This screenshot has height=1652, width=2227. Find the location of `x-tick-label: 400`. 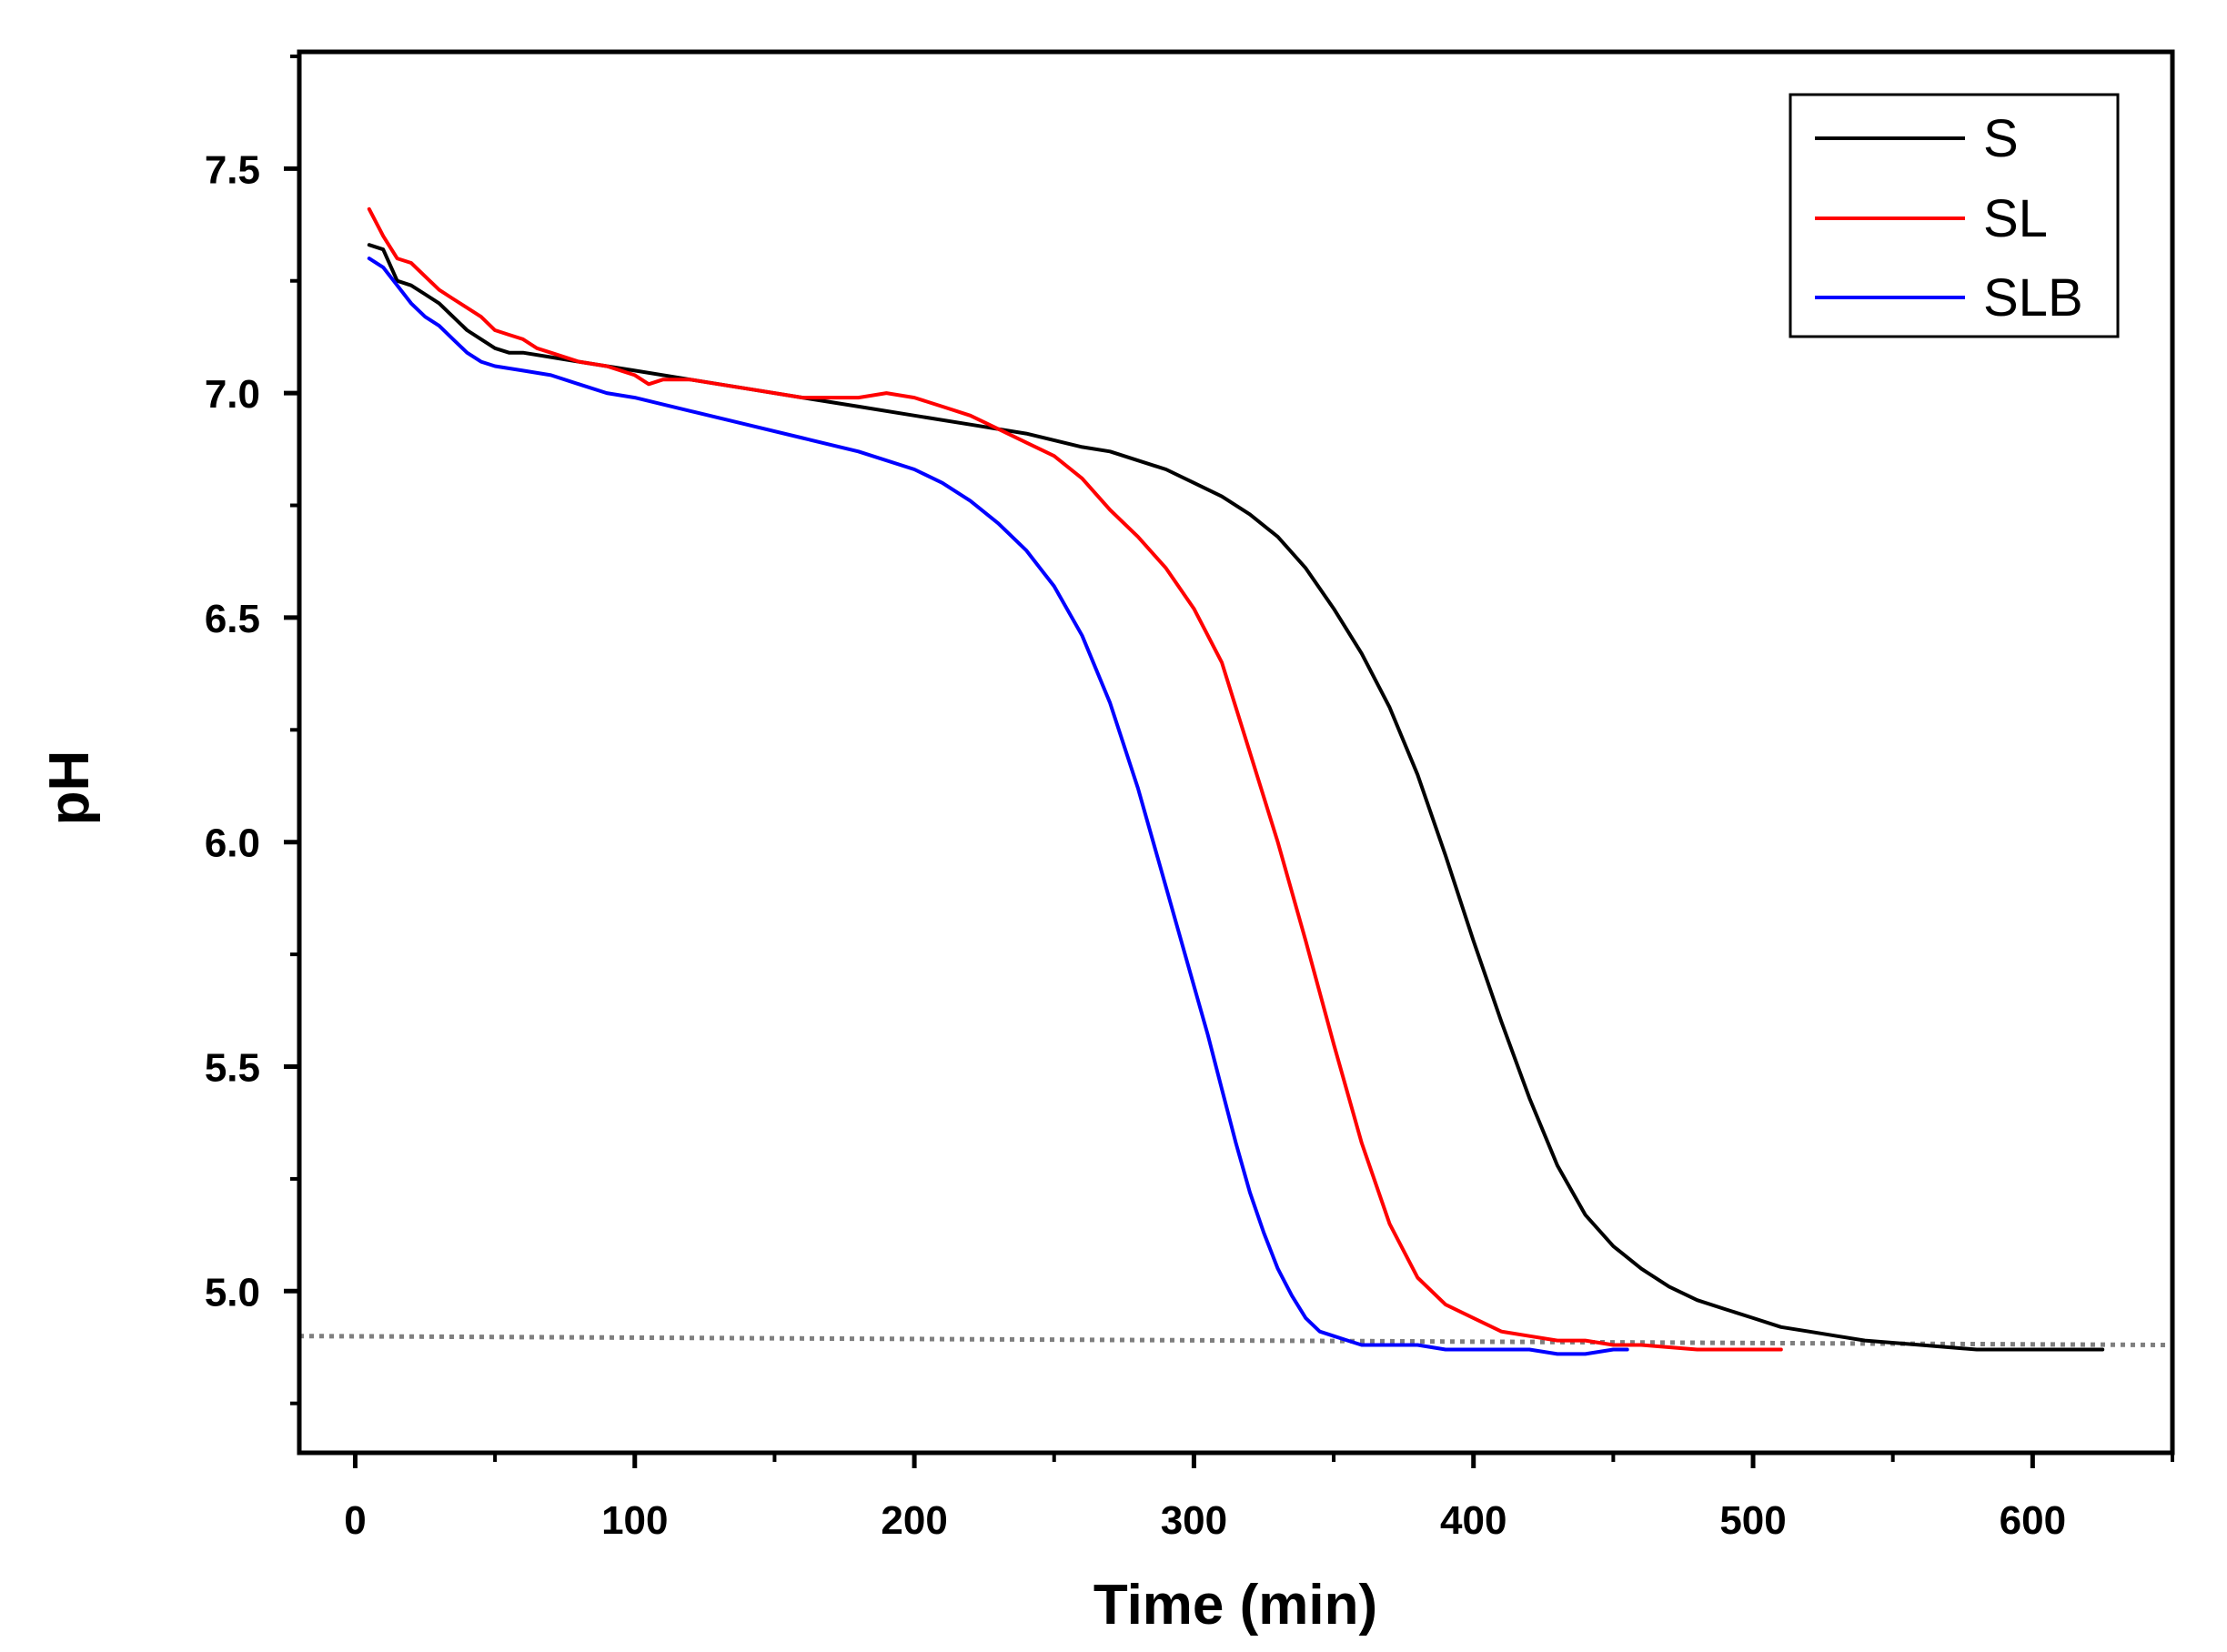

x-tick-label: 400 is located at coordinates (1473, 1520).